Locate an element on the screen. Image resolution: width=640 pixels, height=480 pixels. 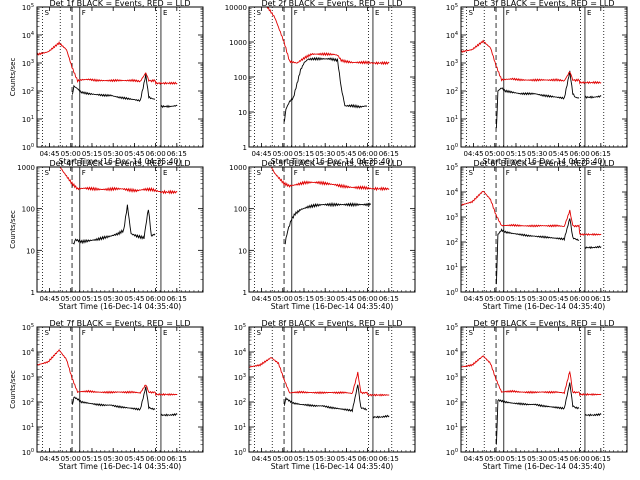
panel-title: Det 3f BLACK = Events, RED = LLD is located at coordinates (543, 4).